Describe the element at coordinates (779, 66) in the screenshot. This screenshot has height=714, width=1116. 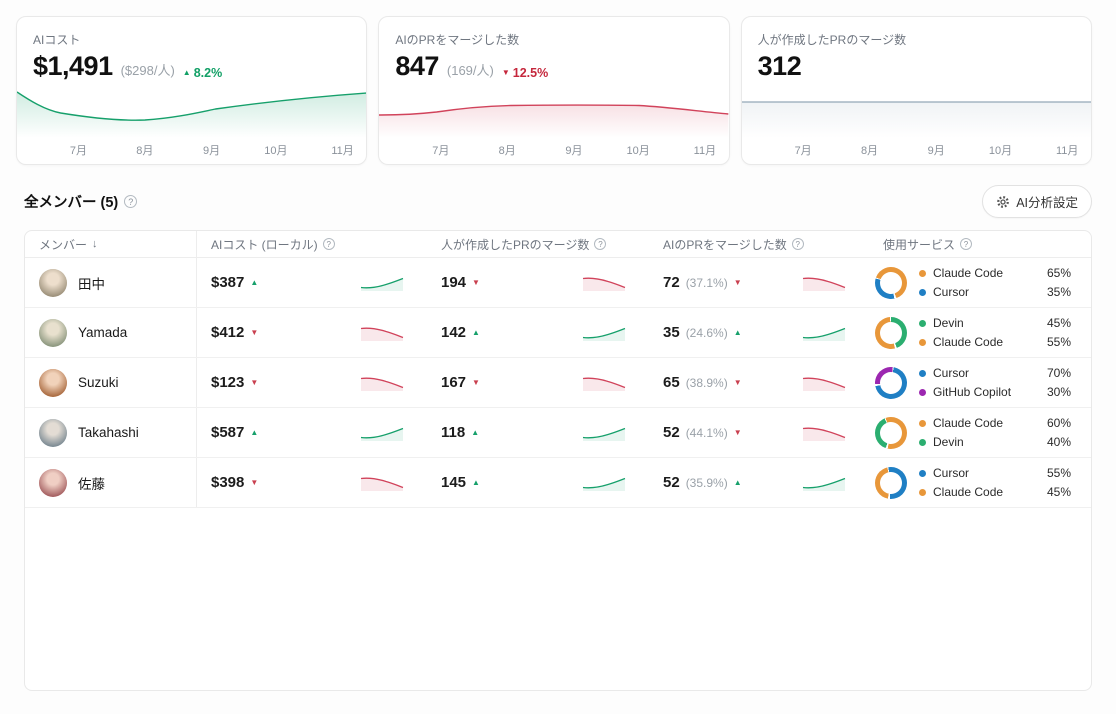
I see `card-value: 312` at that location.